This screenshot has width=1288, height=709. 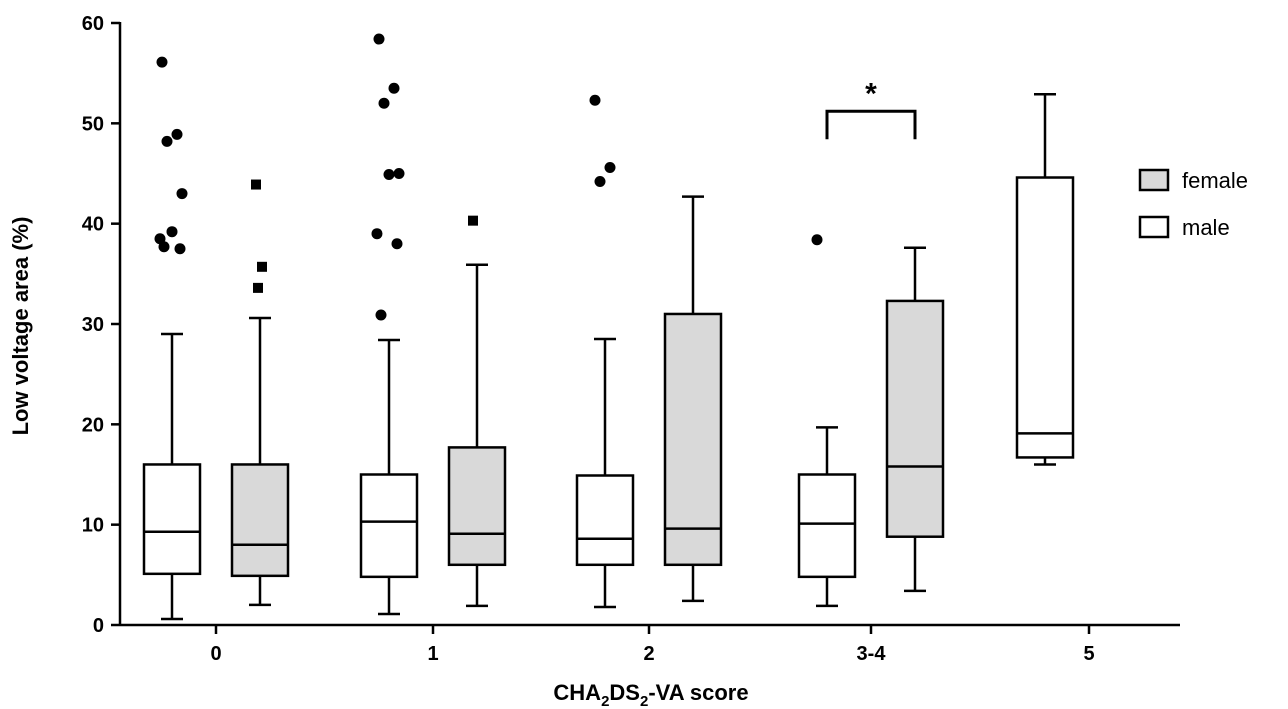 What do you see at coordinates (93, 124) in the screenshot?
I see `y-tick-label: 50` at bounding box center [93, 124].